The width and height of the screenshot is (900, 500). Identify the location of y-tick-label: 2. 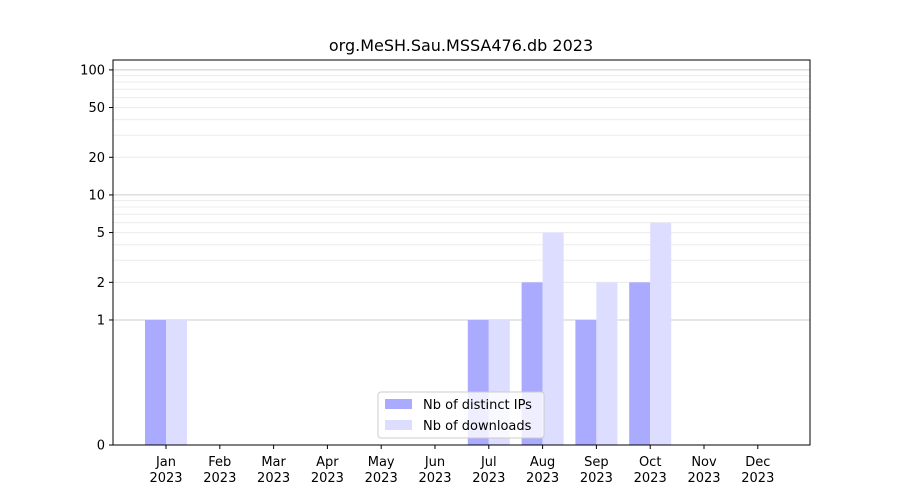
(101, 283).